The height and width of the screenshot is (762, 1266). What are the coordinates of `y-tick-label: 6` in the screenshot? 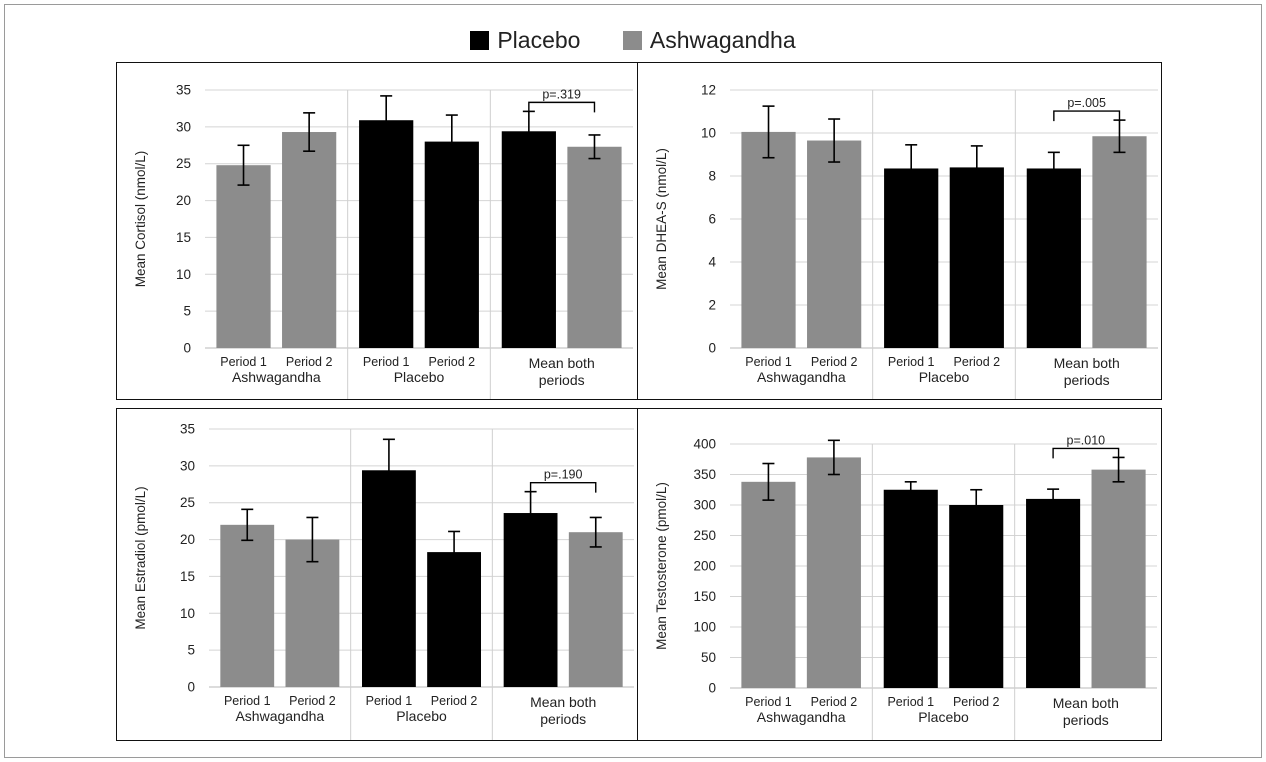 It's located at (712, 219).